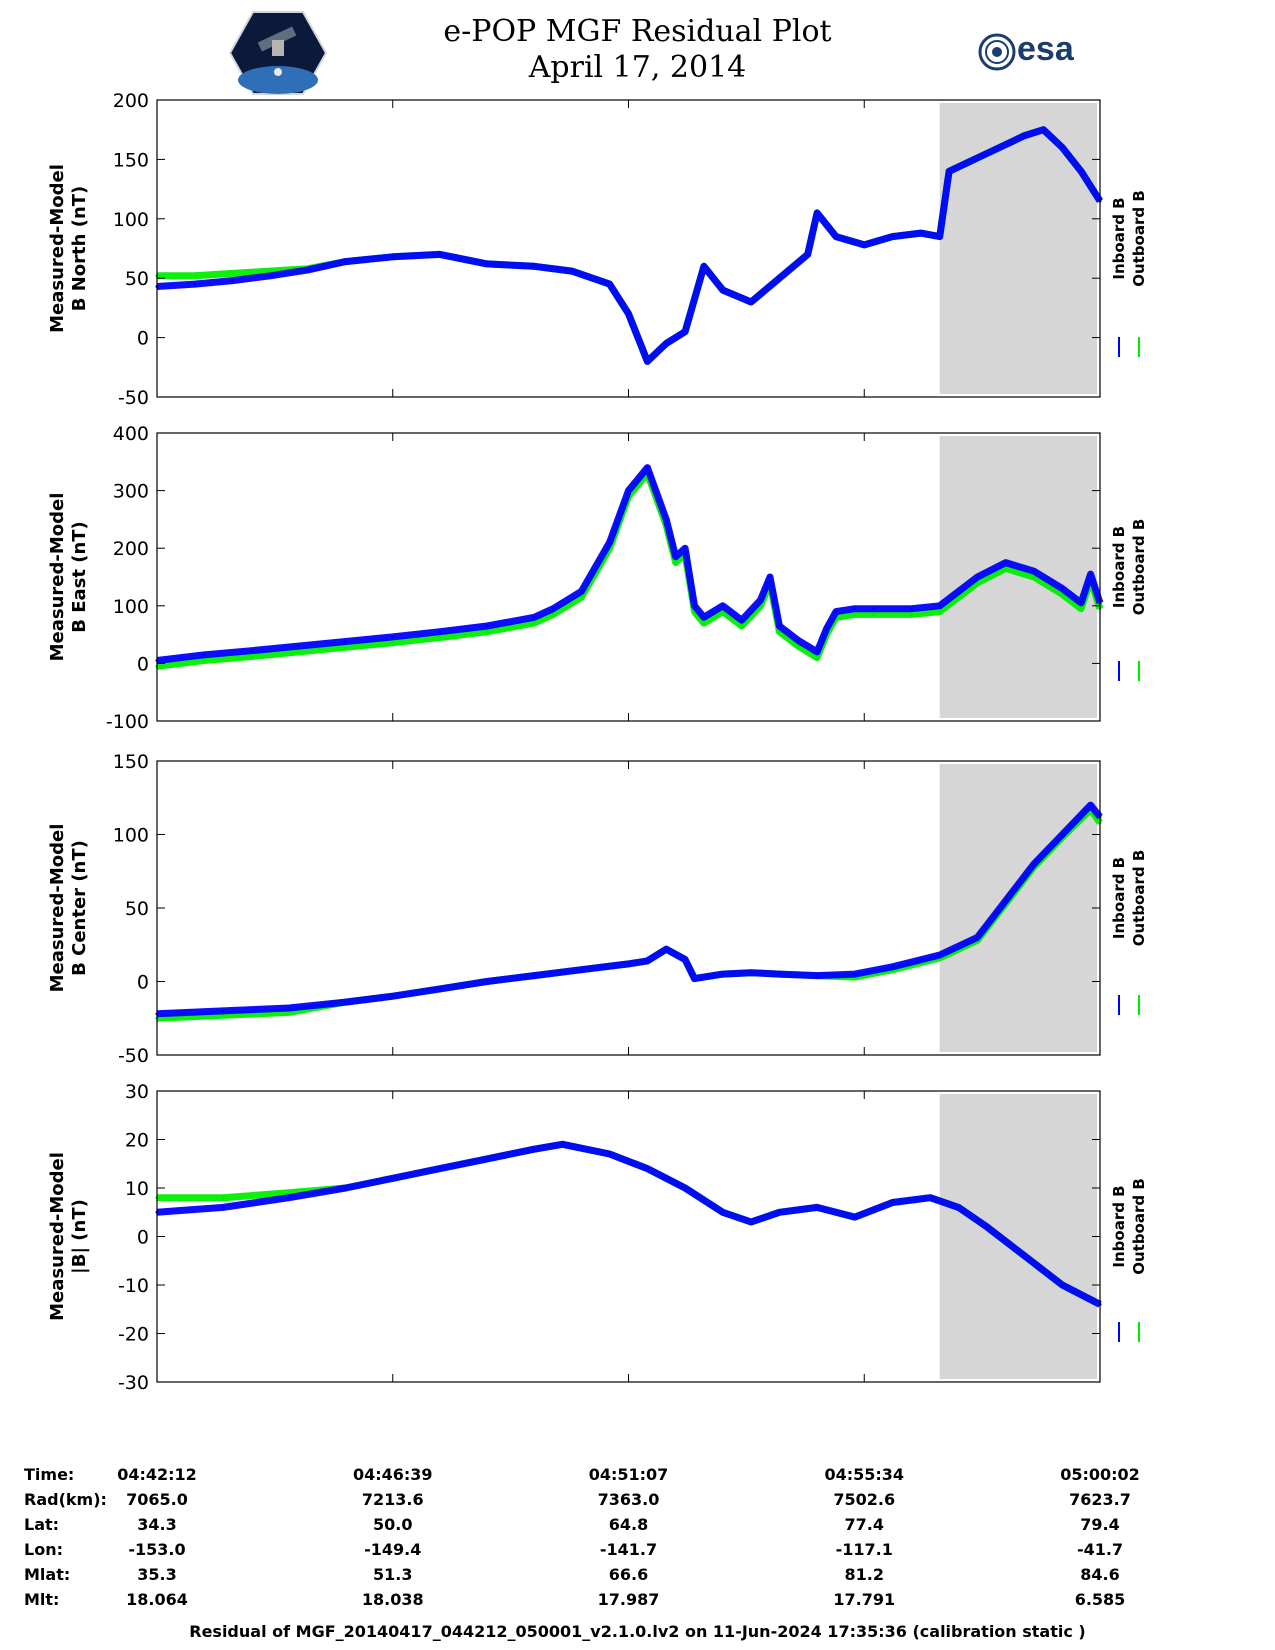  I want to click on footer-cell-lon: -41.7, so click(1100, 1549).